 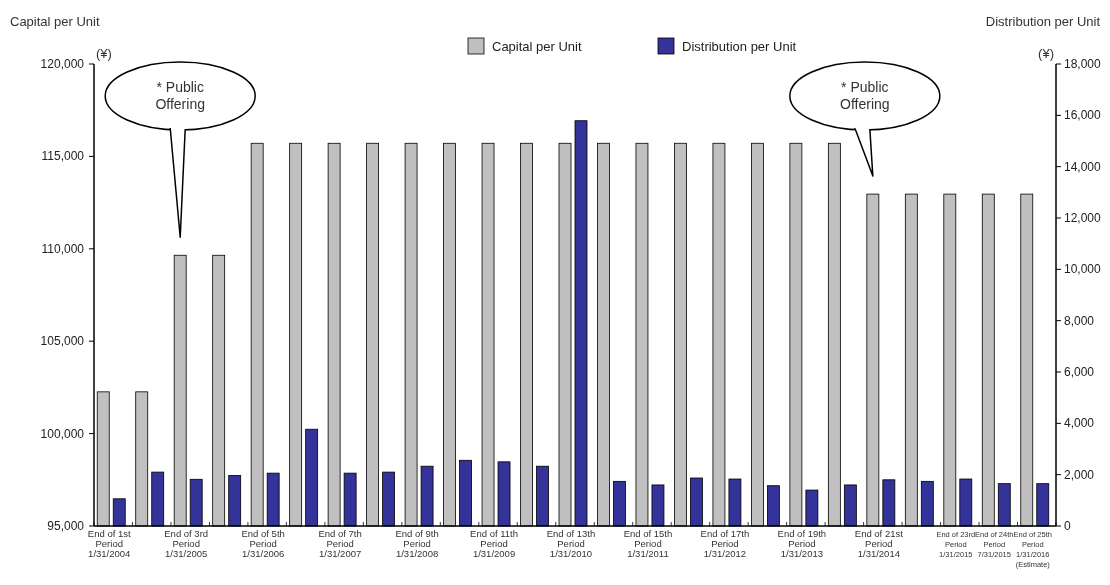 What do you see at coordinates (1067, 526) in the screenshot?
I see `y2-tick-label: 0` at bounding box center [1067, 526].